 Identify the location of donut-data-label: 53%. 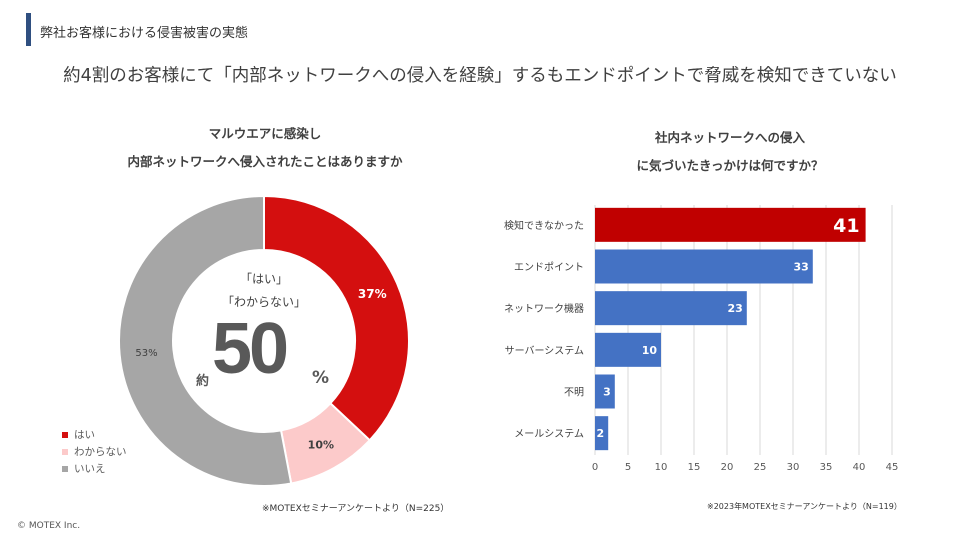
(146, 353).